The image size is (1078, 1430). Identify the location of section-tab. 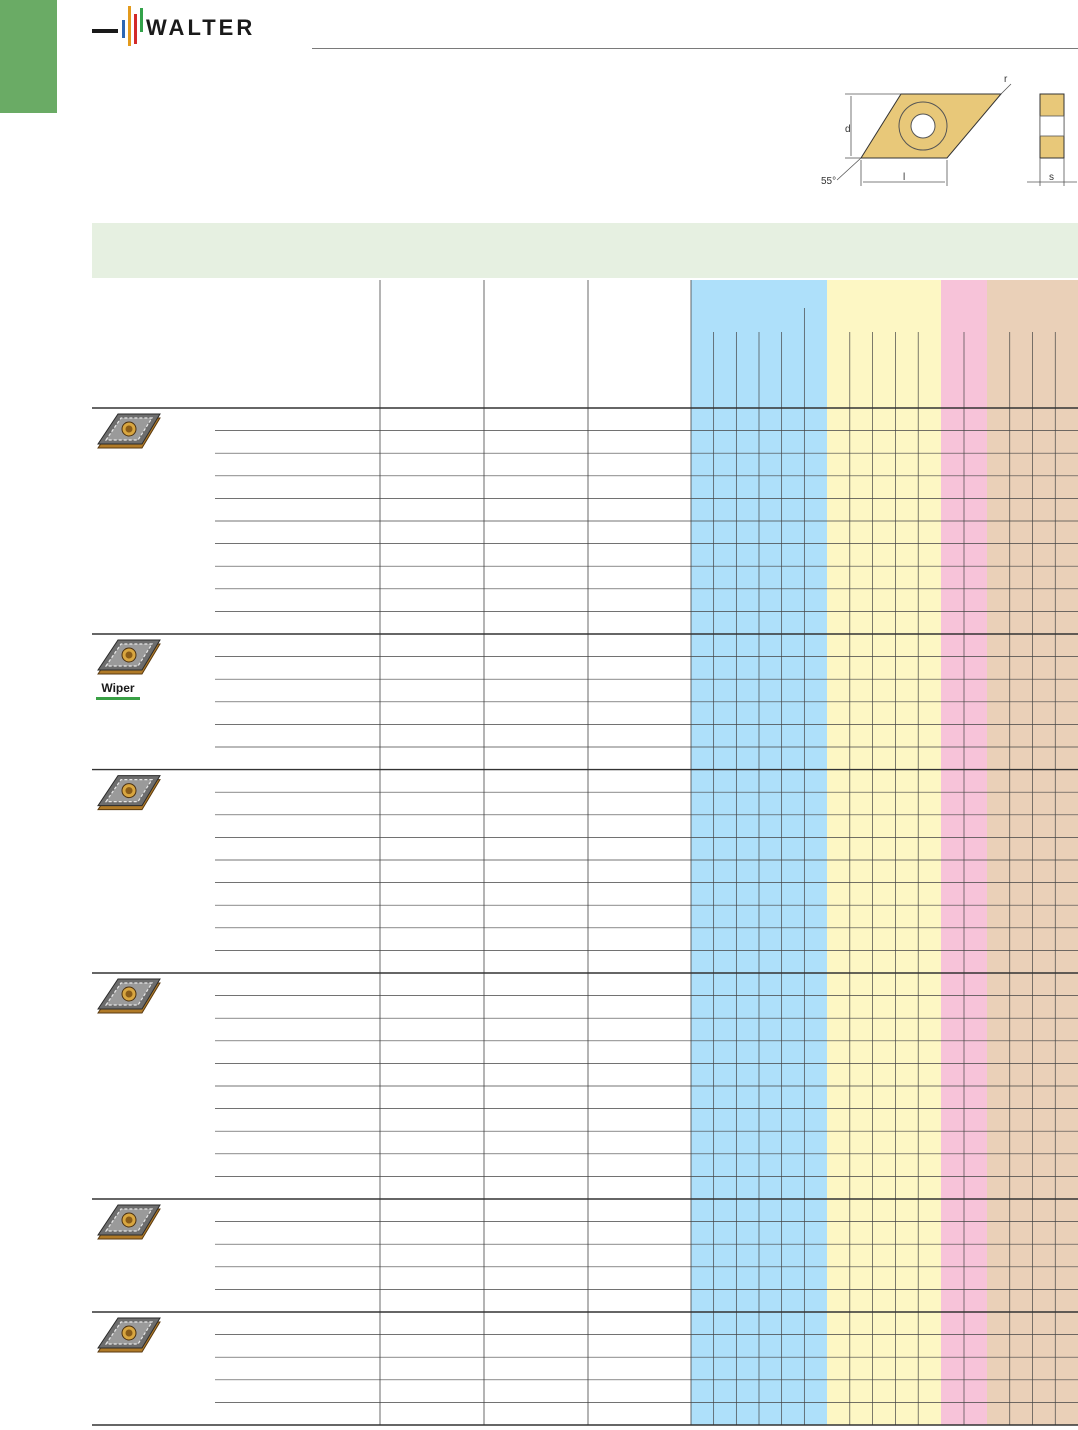
(28, 56).